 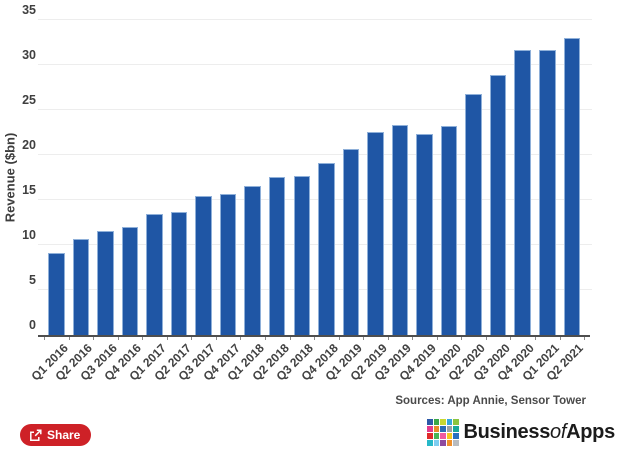 I want to click on bar-q3-2017, so click(x=203, y=265).